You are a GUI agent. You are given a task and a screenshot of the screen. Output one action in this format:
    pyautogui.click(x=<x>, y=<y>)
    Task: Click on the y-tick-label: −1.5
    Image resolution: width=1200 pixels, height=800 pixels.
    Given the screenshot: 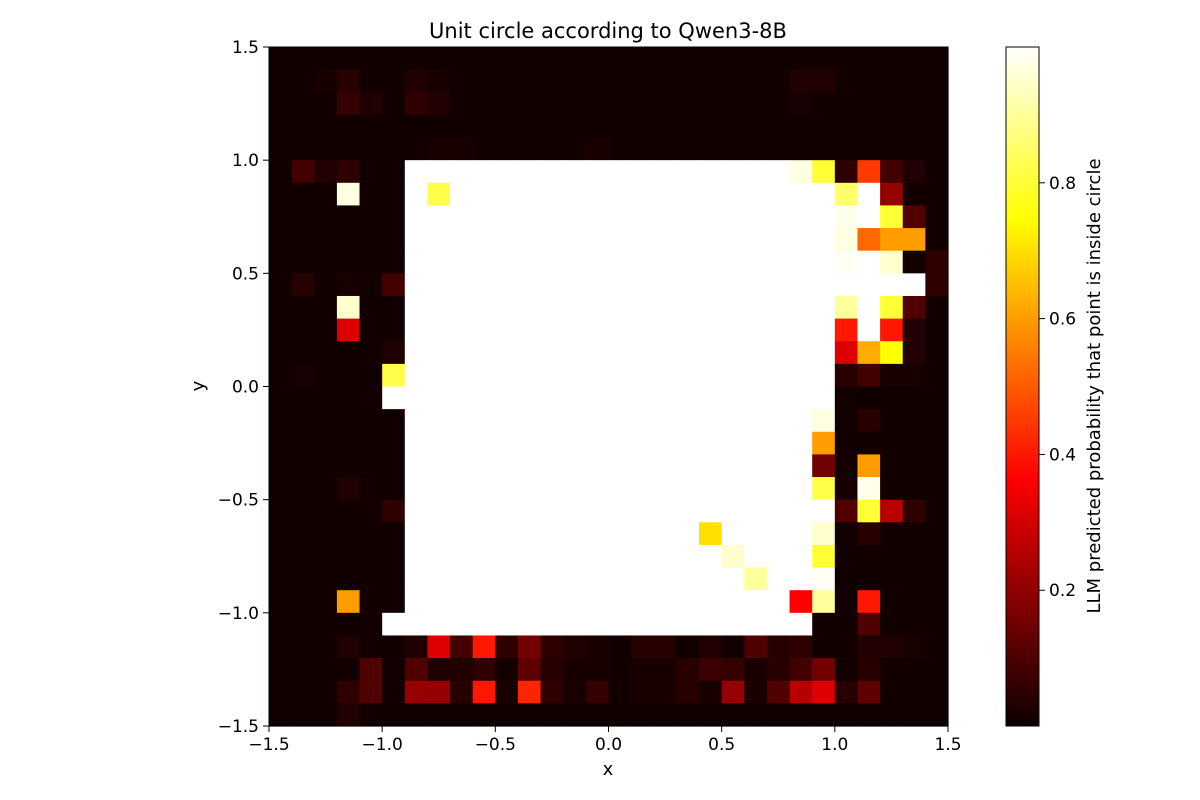 What is the action you would take?
    pyautogui.click(x=238, y=727)
    